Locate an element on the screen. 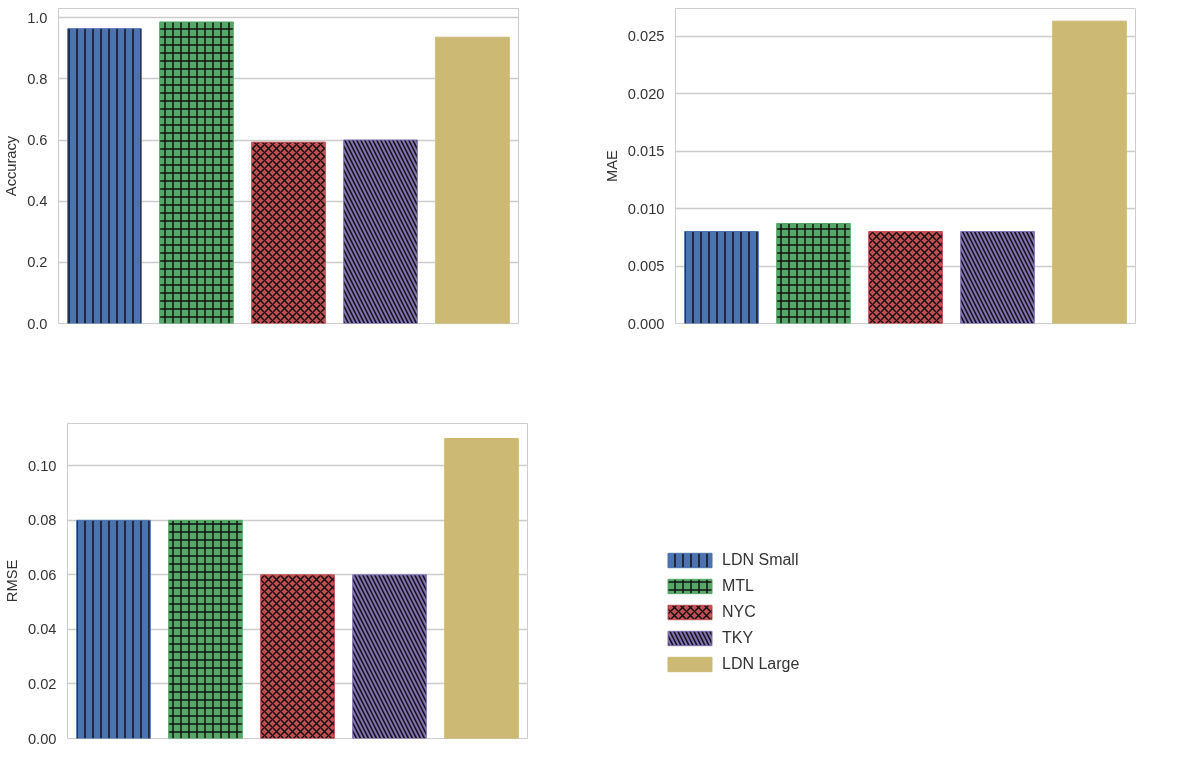 The width and height of the screenshot is (1183, 759). y-tick-label: 0.8 is located at coordinates (37, 78).